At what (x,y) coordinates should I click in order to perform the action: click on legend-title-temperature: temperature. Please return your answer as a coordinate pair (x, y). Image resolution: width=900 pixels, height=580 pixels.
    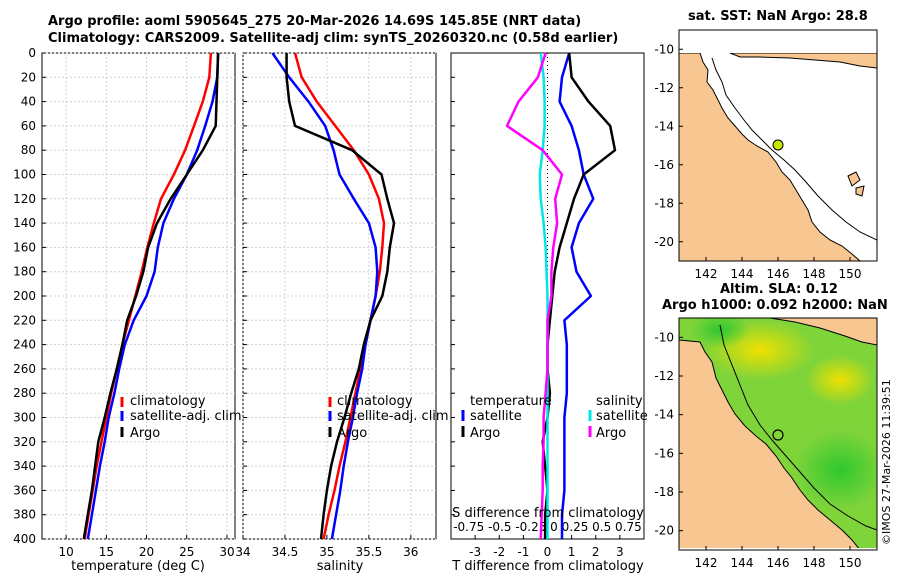
    Looking at the image, I should click on (511, 401).